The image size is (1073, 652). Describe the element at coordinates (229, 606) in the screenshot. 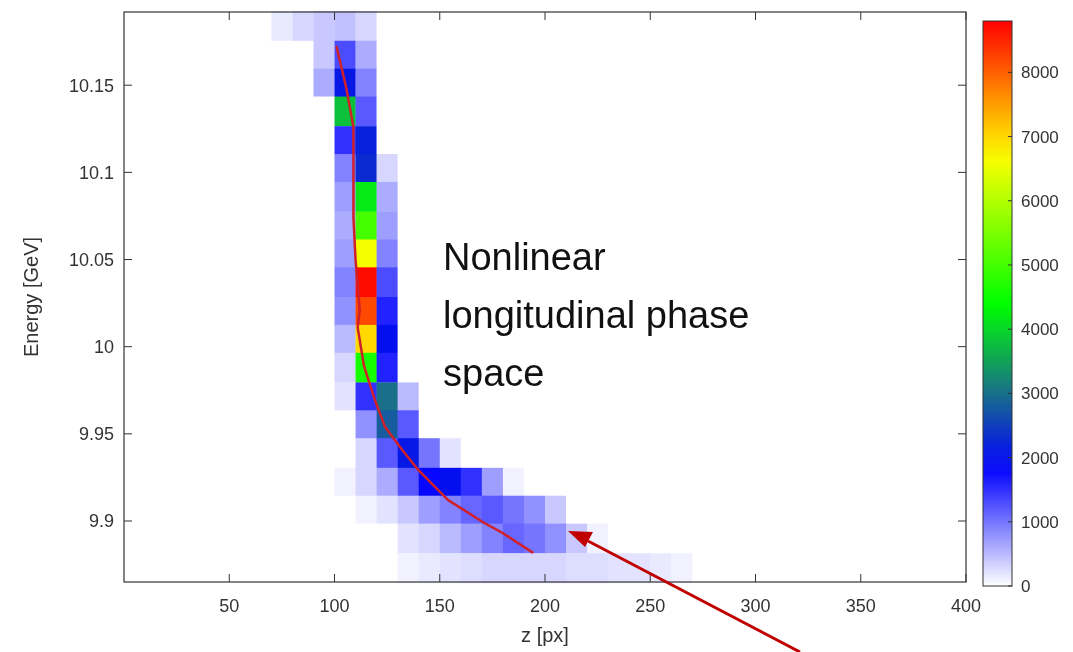

I see `x-tick-label: 50` at that location.